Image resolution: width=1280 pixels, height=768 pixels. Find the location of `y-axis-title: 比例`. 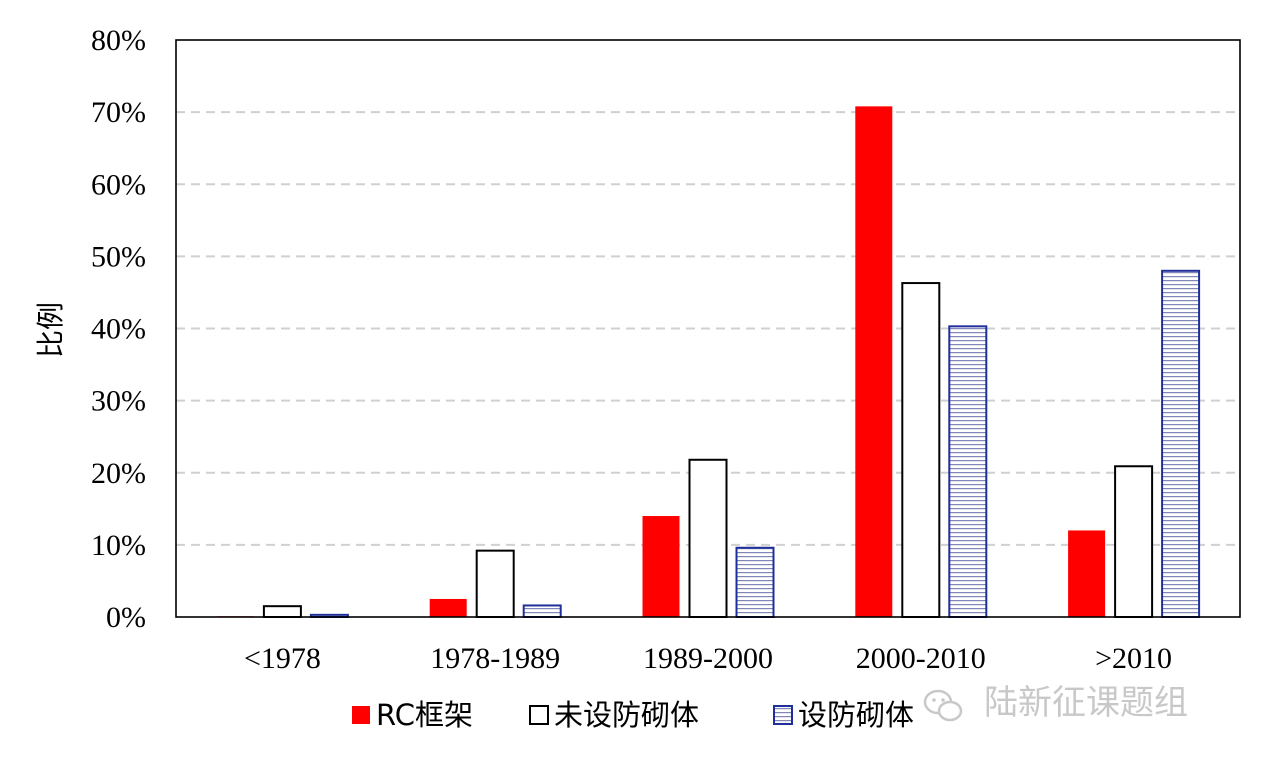

y-axis-title: 比例 is located at coordinates (50, 330).